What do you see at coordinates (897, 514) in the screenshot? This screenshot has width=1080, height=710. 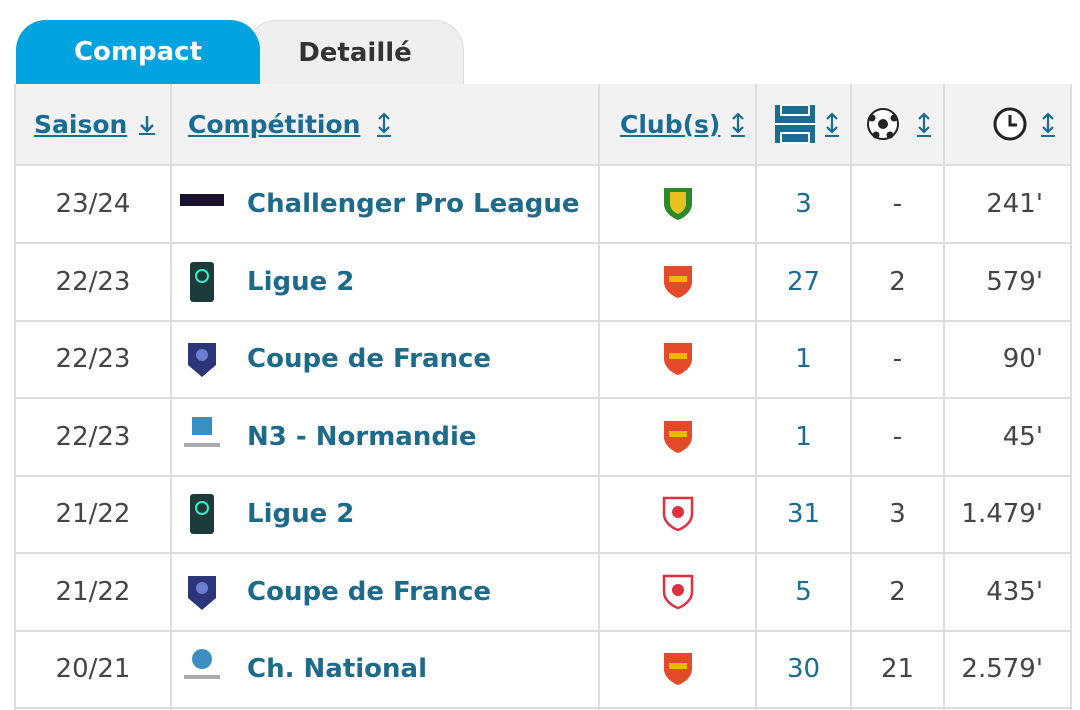 I see `goals: 3` at bounding box center [897, 514].